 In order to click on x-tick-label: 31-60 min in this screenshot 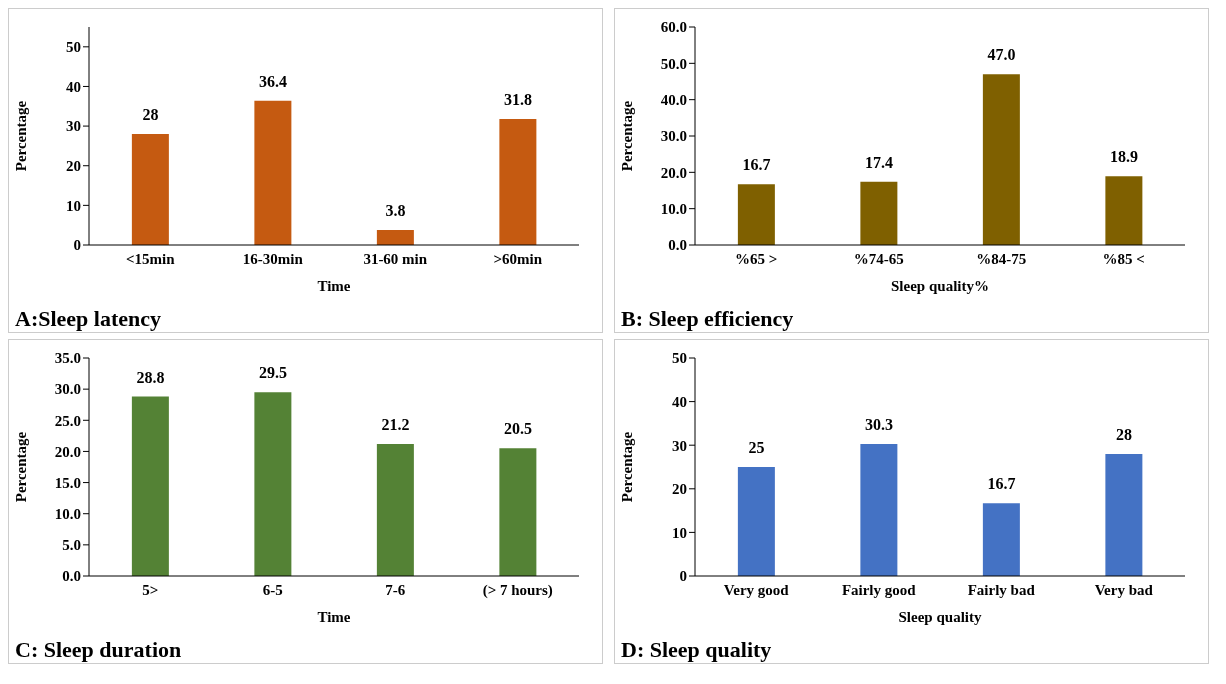, I will do `click(395, 258)`.